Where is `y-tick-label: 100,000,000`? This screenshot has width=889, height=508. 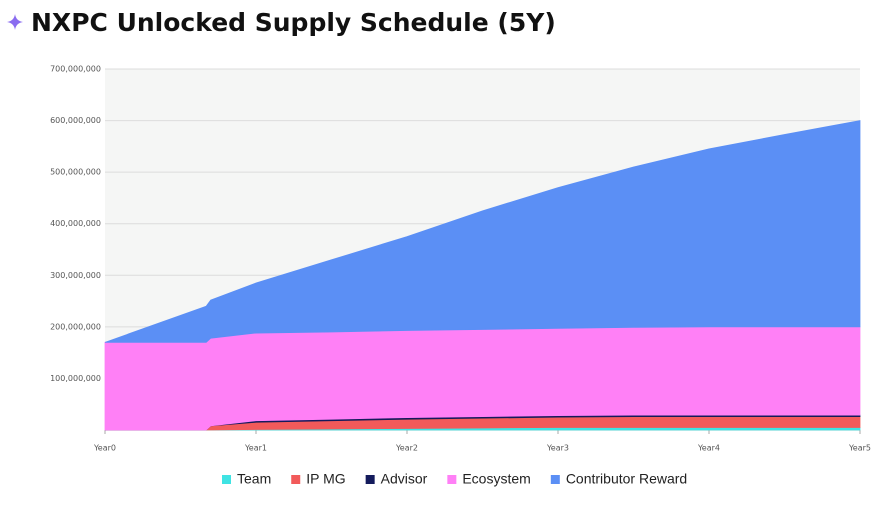 y-tick-label: 100,000,000 is located at coordinates (75, 378).